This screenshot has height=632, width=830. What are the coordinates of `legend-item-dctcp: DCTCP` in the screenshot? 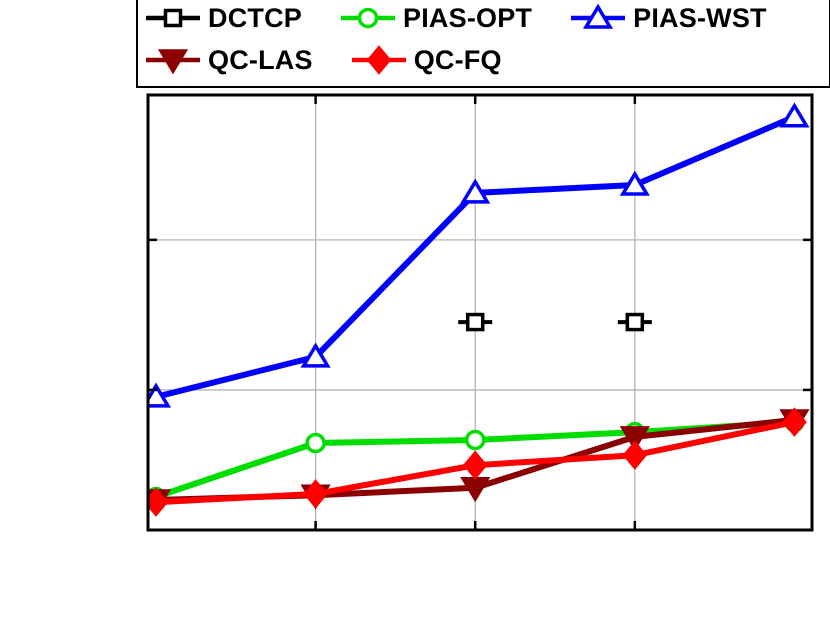 It's located at (223, 18).